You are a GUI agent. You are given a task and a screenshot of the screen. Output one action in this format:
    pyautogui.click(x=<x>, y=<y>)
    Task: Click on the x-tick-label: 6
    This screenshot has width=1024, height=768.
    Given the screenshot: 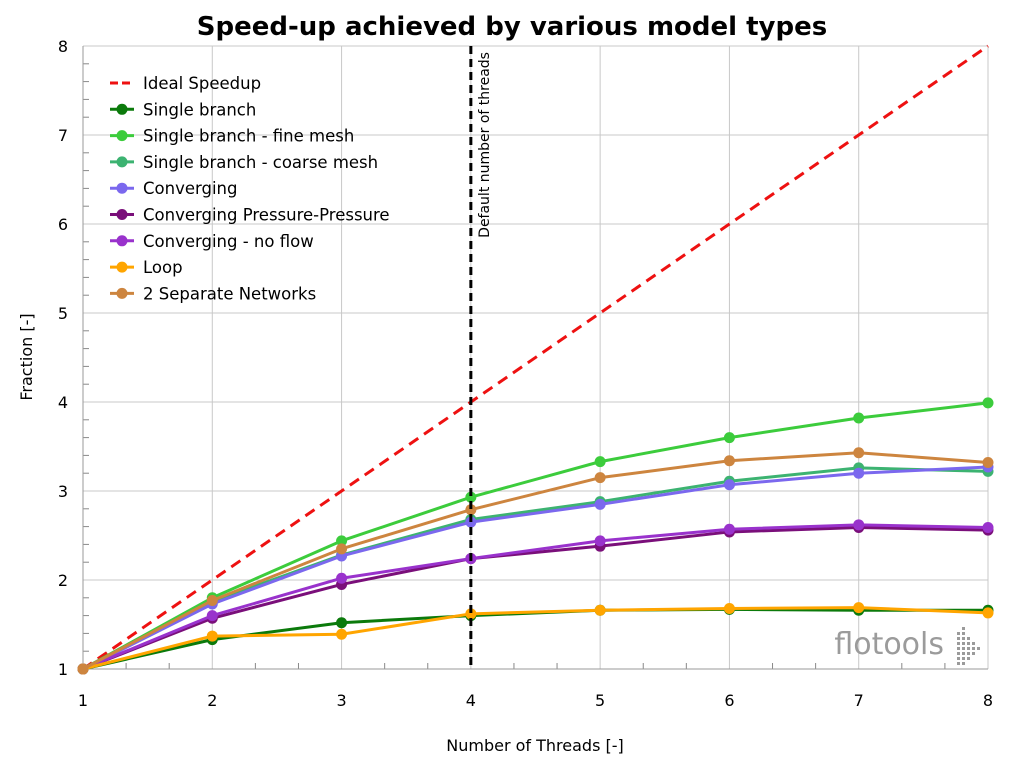 What is the action you would take?
    pyautogui.click(x=729, y=700)
    